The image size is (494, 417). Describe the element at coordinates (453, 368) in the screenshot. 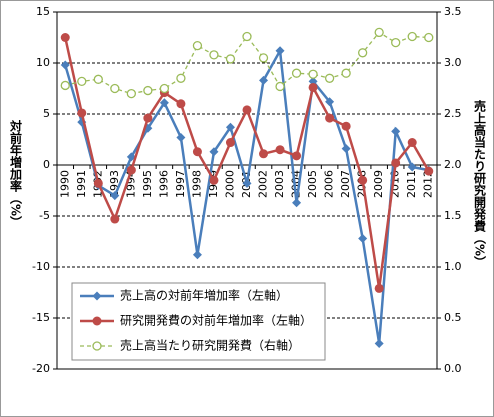

I see `y2-tick-label: 0.0` at that location.